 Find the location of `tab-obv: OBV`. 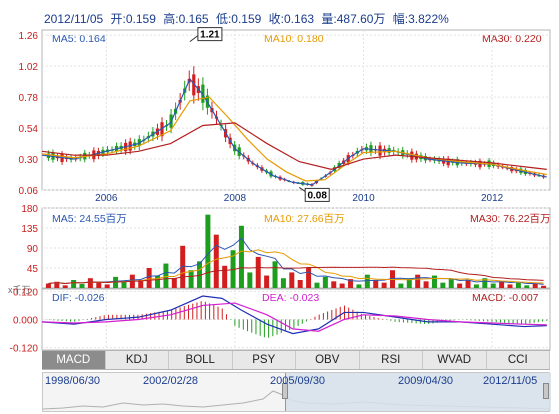

tab-obv: OBV is located at coordinates (328, 360).